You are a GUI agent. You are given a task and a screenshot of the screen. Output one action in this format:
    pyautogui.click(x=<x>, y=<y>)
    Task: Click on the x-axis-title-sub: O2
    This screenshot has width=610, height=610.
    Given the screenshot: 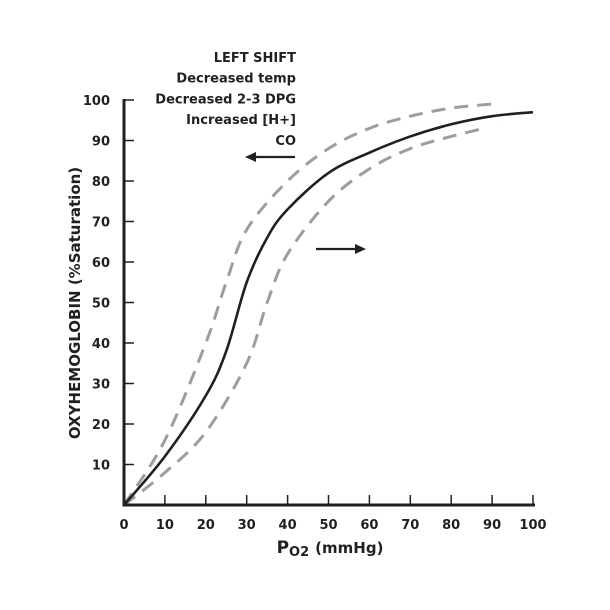 What is the action you would take?
    pyautogui.click(x=299, y=552)
    